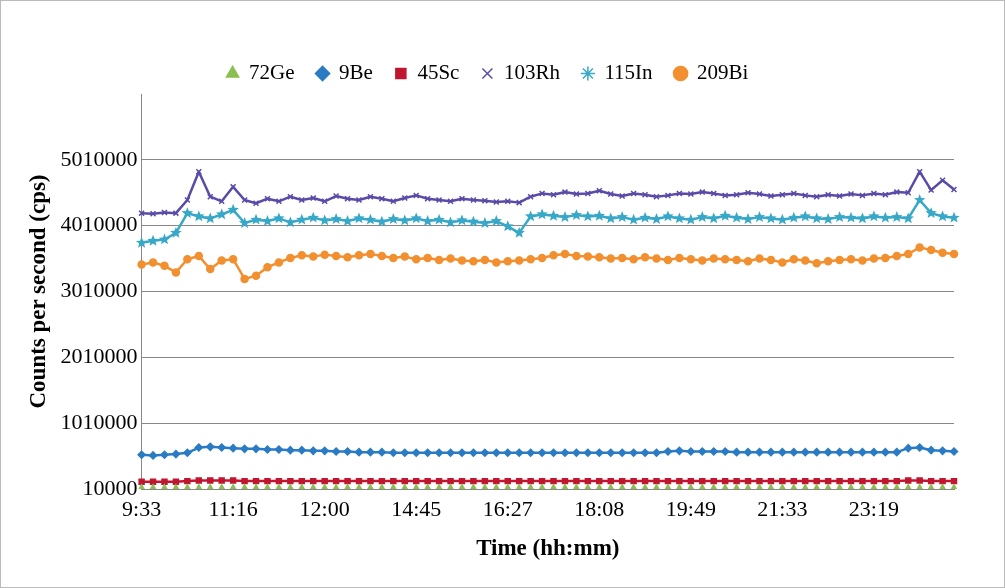 The height and width of the screenshot is (588, 1005). I want to click on x-tick-label: 19:49, so click(690, 508).